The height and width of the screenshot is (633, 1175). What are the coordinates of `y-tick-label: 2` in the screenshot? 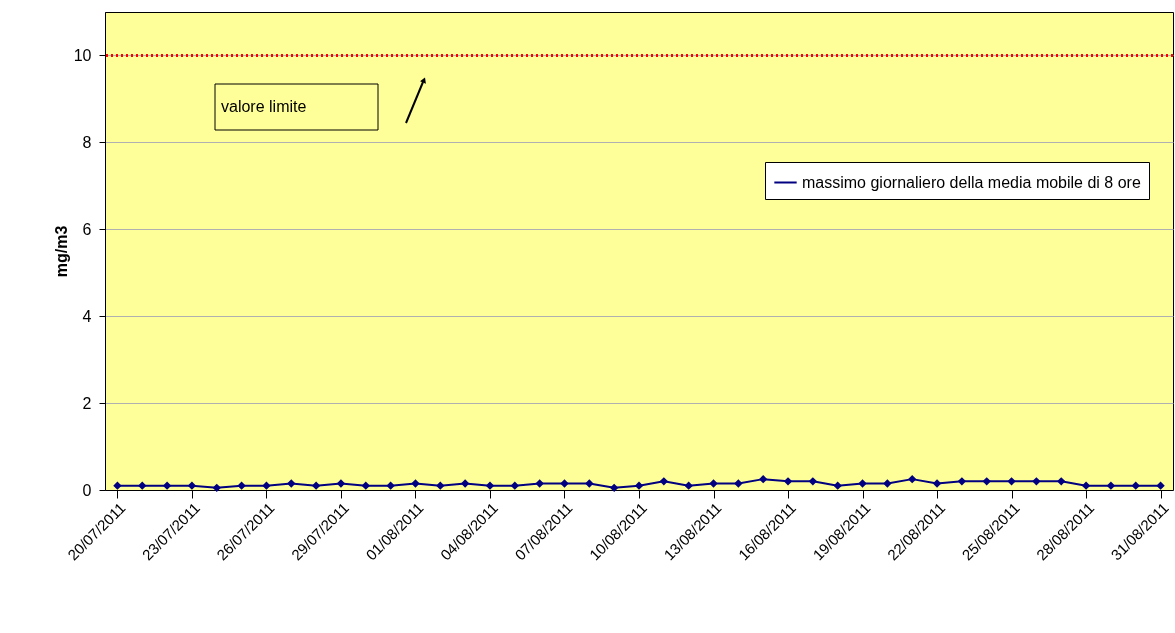 It's located at (87, 403).